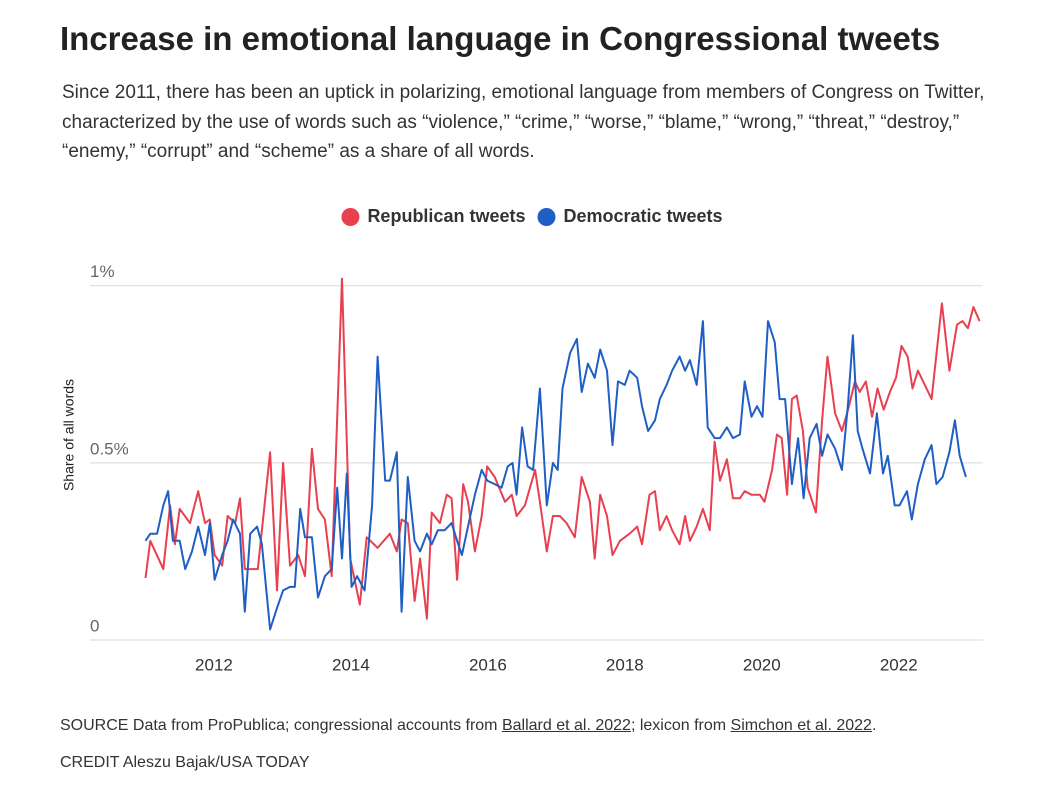  I want to click on x-tick-label: 2012, so click(214, 664).